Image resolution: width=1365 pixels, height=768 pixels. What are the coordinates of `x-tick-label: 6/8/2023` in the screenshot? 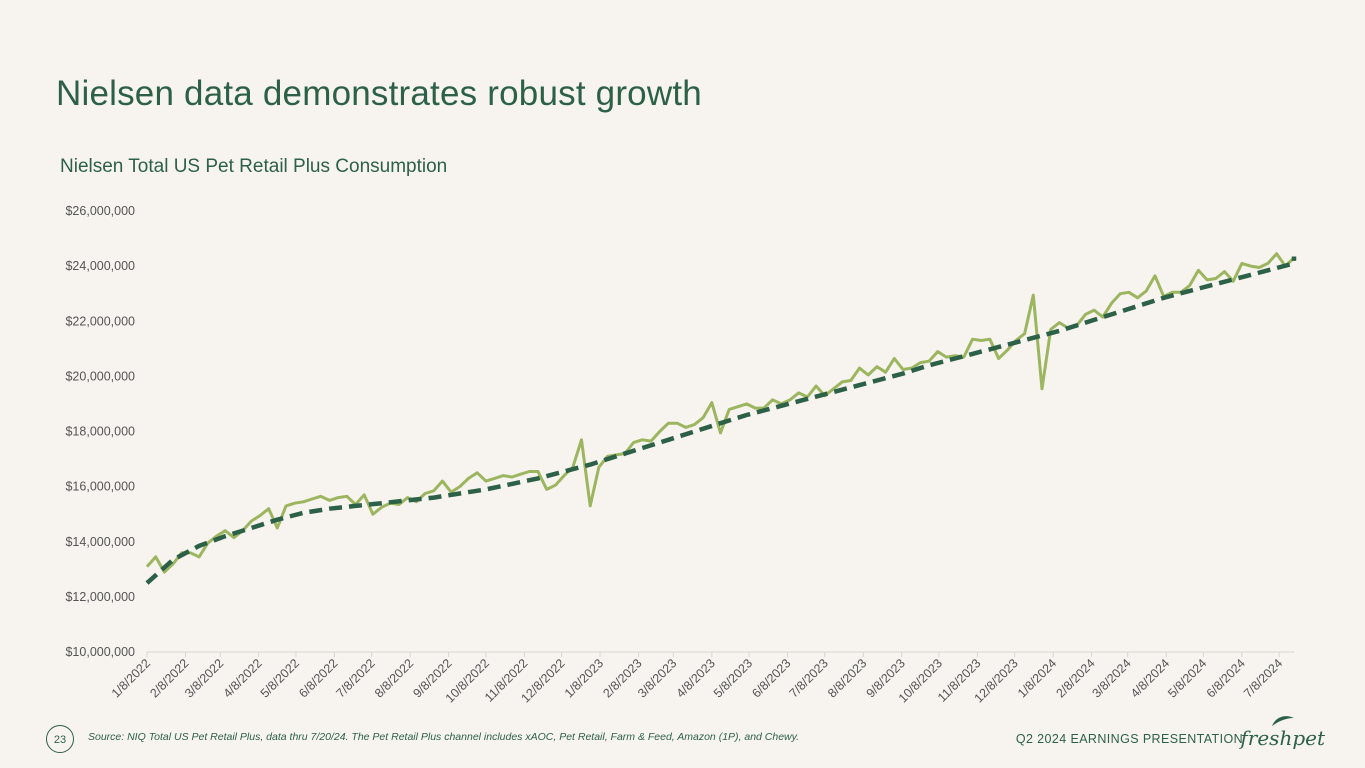 It's located at (771, 678).